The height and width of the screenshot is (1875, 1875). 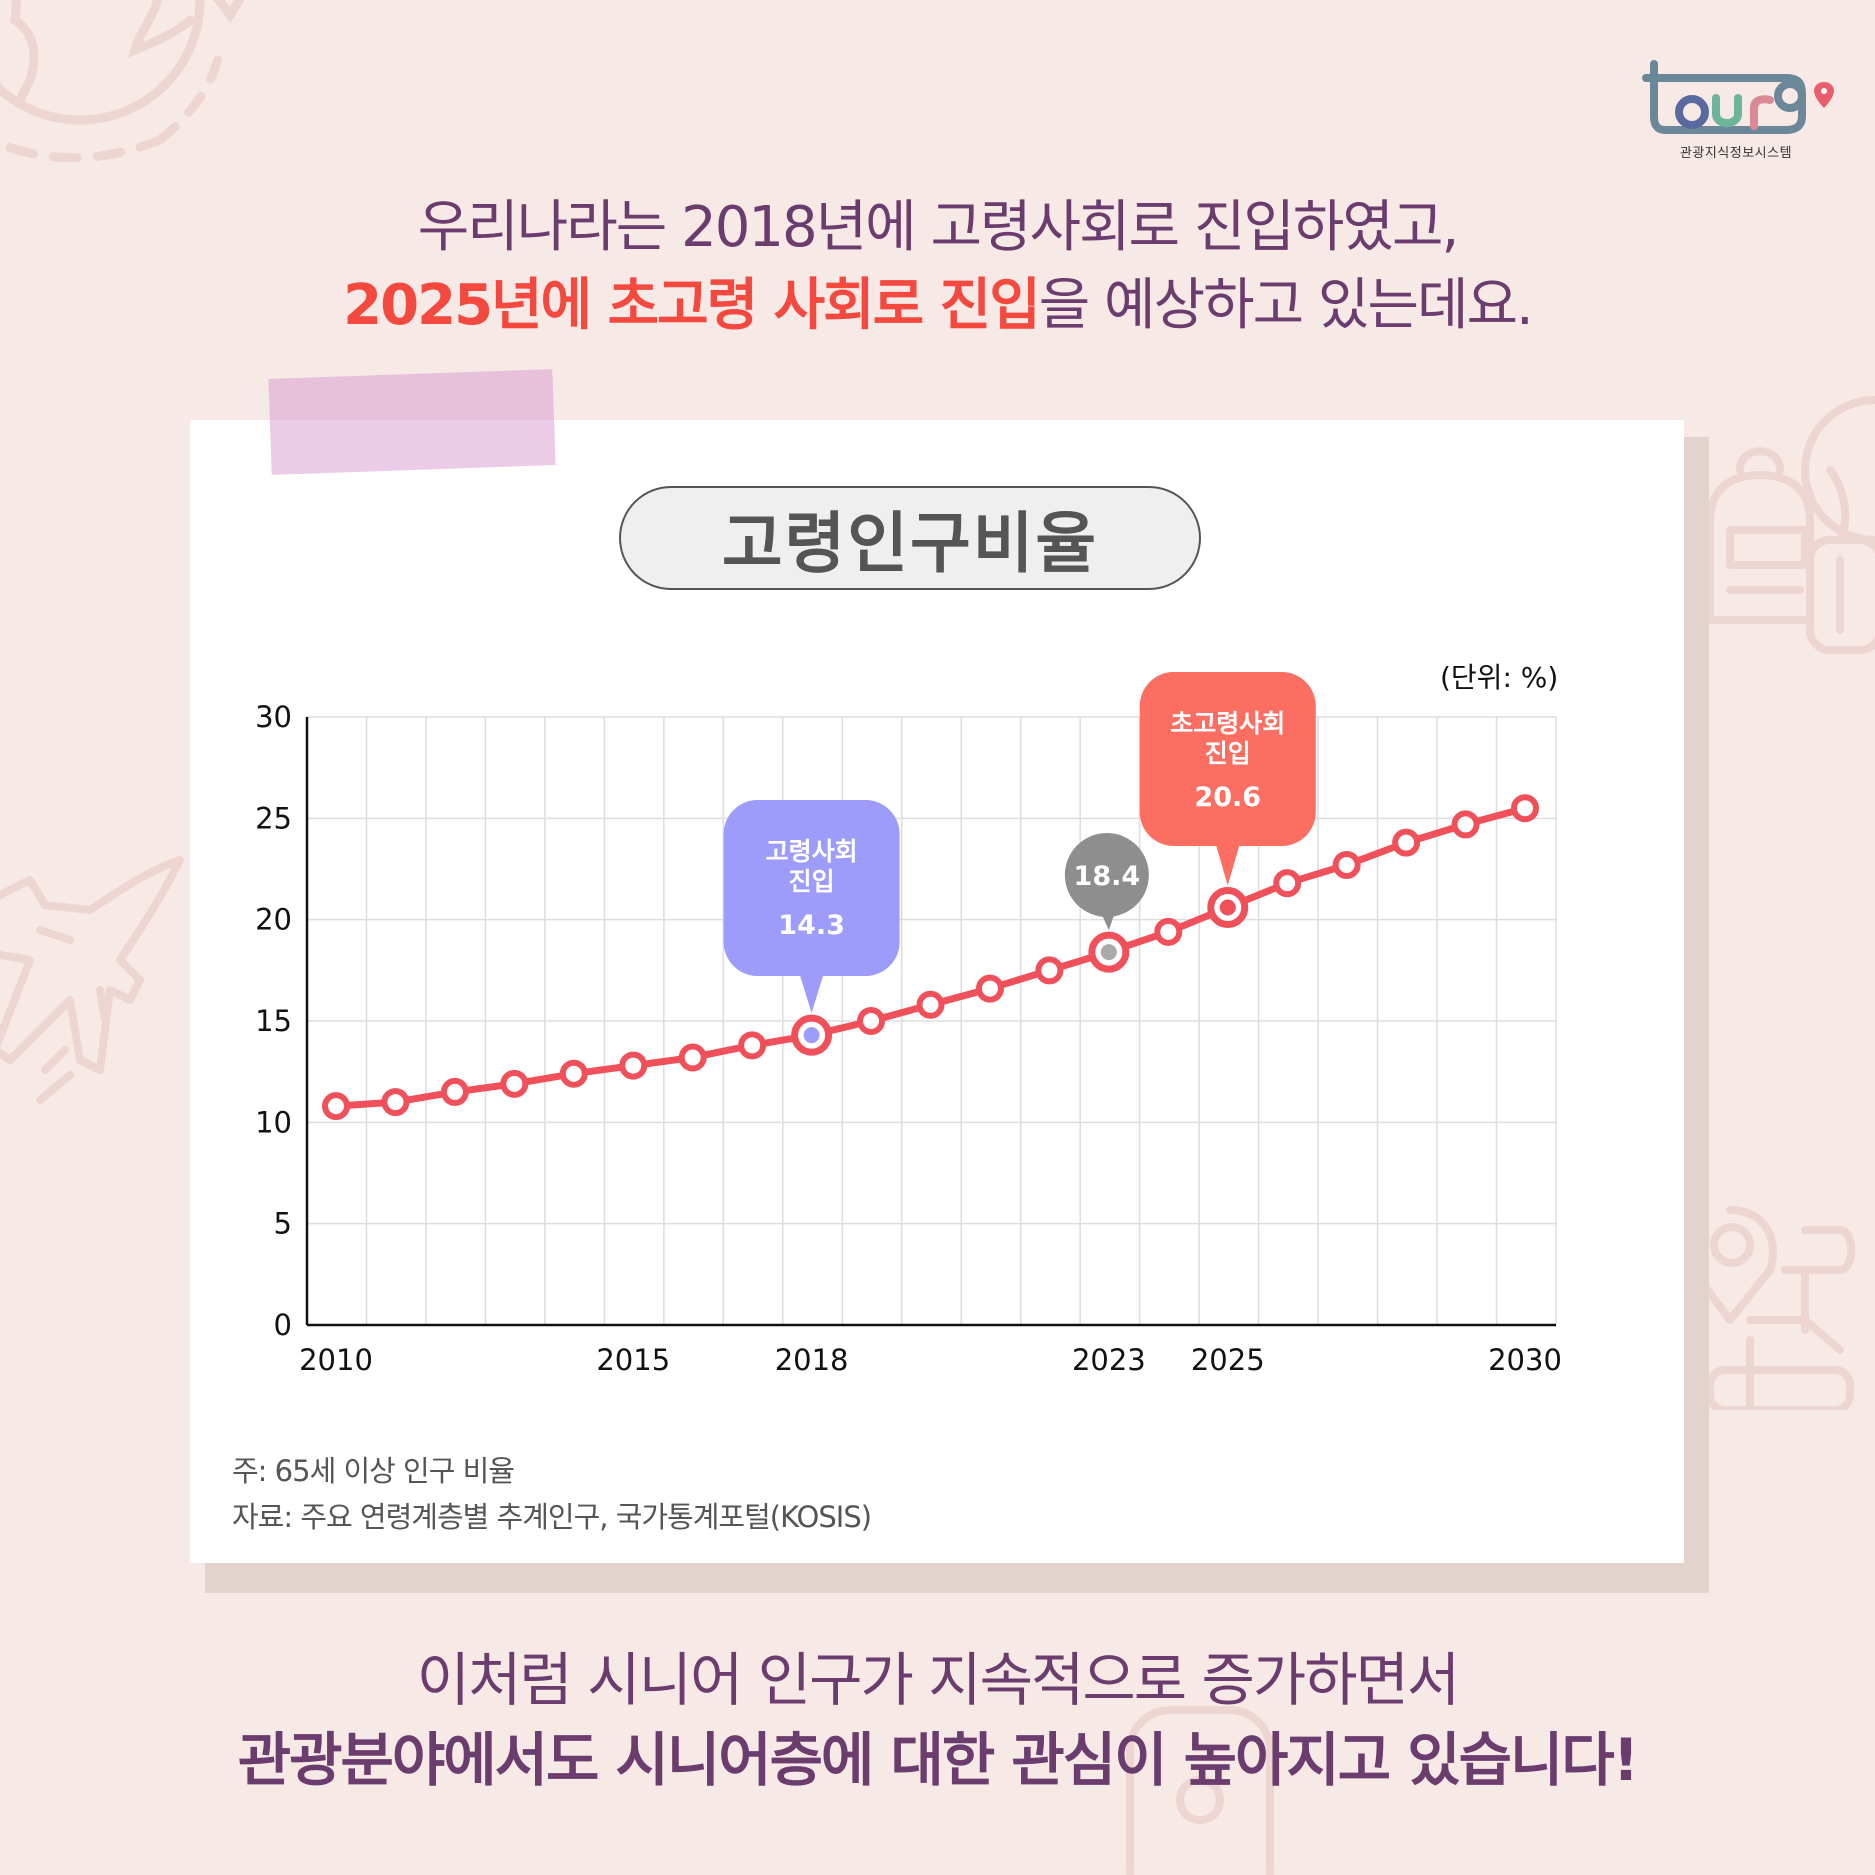 I want to click on y-tick-label: 20, so click(x=273, y=920).